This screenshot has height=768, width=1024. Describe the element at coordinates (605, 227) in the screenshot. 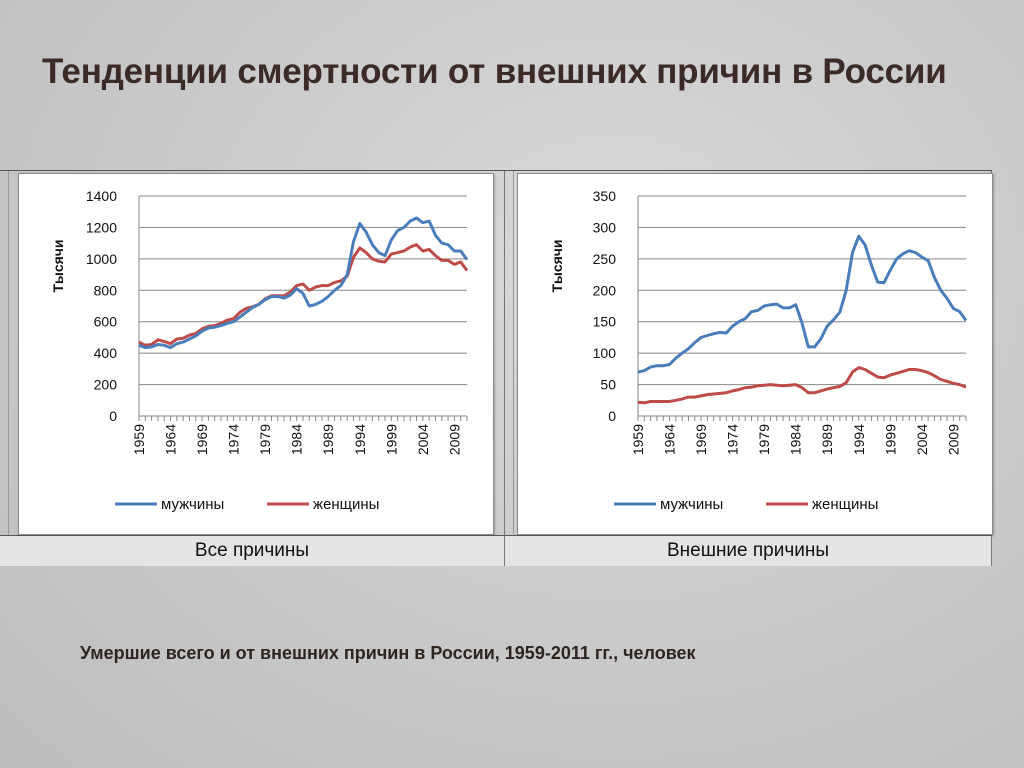

I see `external-causes-ytick-300: 300` at that location.